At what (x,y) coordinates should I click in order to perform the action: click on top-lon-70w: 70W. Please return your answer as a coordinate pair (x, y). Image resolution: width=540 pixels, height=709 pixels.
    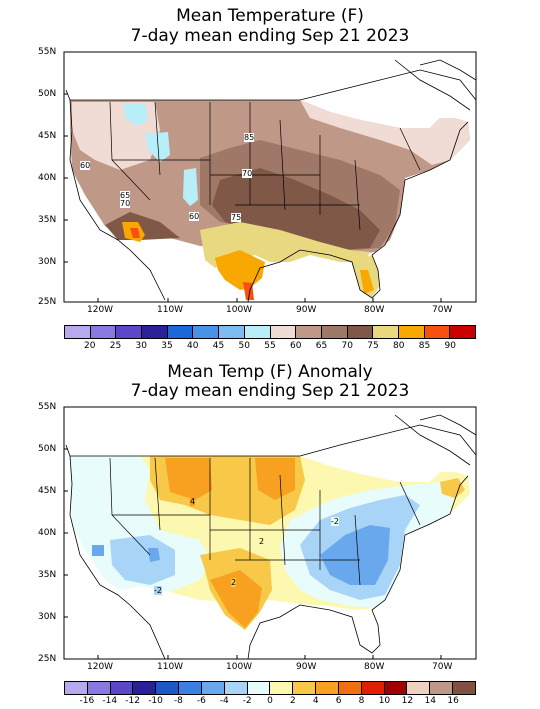
    Looking at the image, I should click on (442, 310).